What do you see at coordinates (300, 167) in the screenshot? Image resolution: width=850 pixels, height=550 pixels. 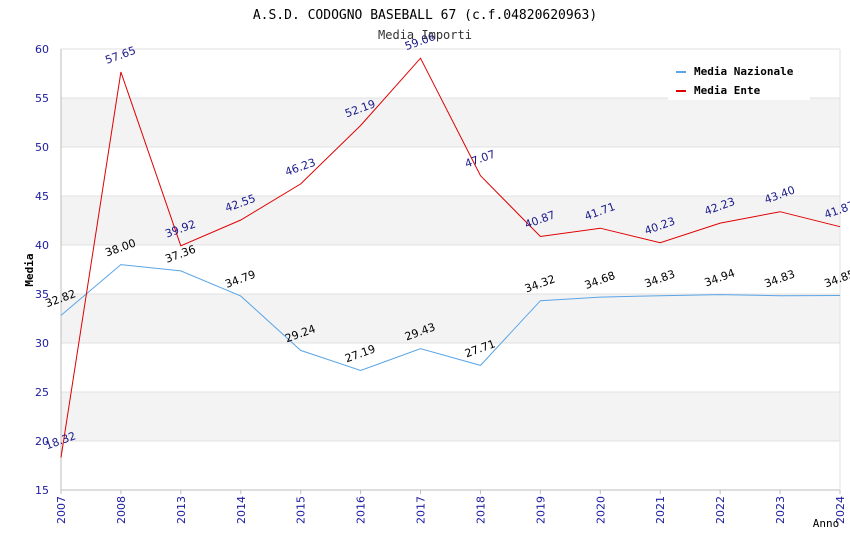 I see `data-label: 46.23` at bounding box center [300, 167].